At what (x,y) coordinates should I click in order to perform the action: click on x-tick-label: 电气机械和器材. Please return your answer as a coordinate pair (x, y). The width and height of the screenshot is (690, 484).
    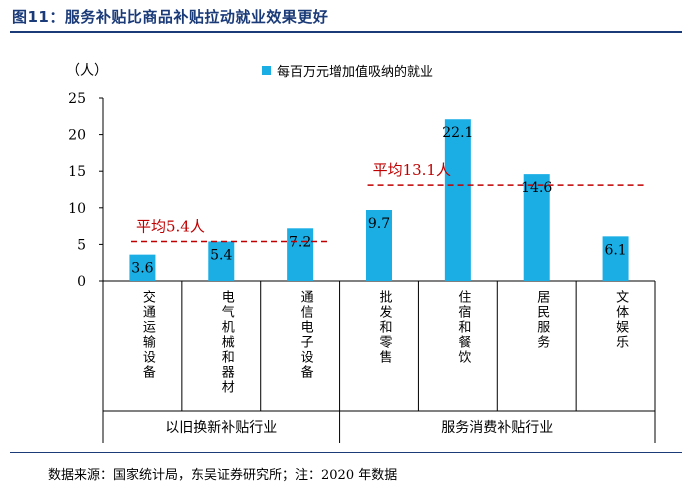
    Looking at the image, I should click on (227, 342).